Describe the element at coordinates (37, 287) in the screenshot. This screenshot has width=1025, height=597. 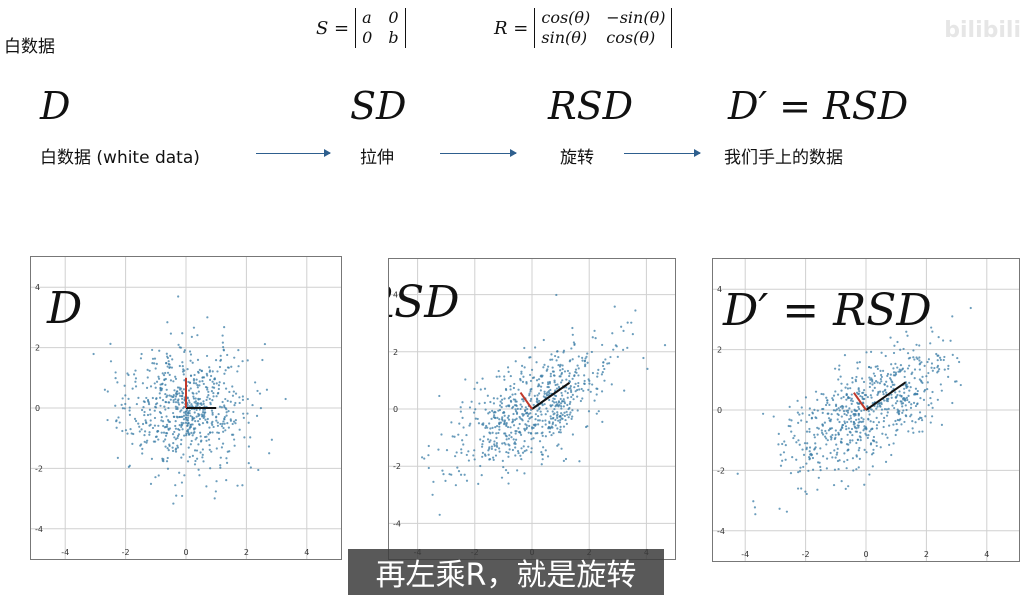
I see `y-tick-label: 4` at that location.